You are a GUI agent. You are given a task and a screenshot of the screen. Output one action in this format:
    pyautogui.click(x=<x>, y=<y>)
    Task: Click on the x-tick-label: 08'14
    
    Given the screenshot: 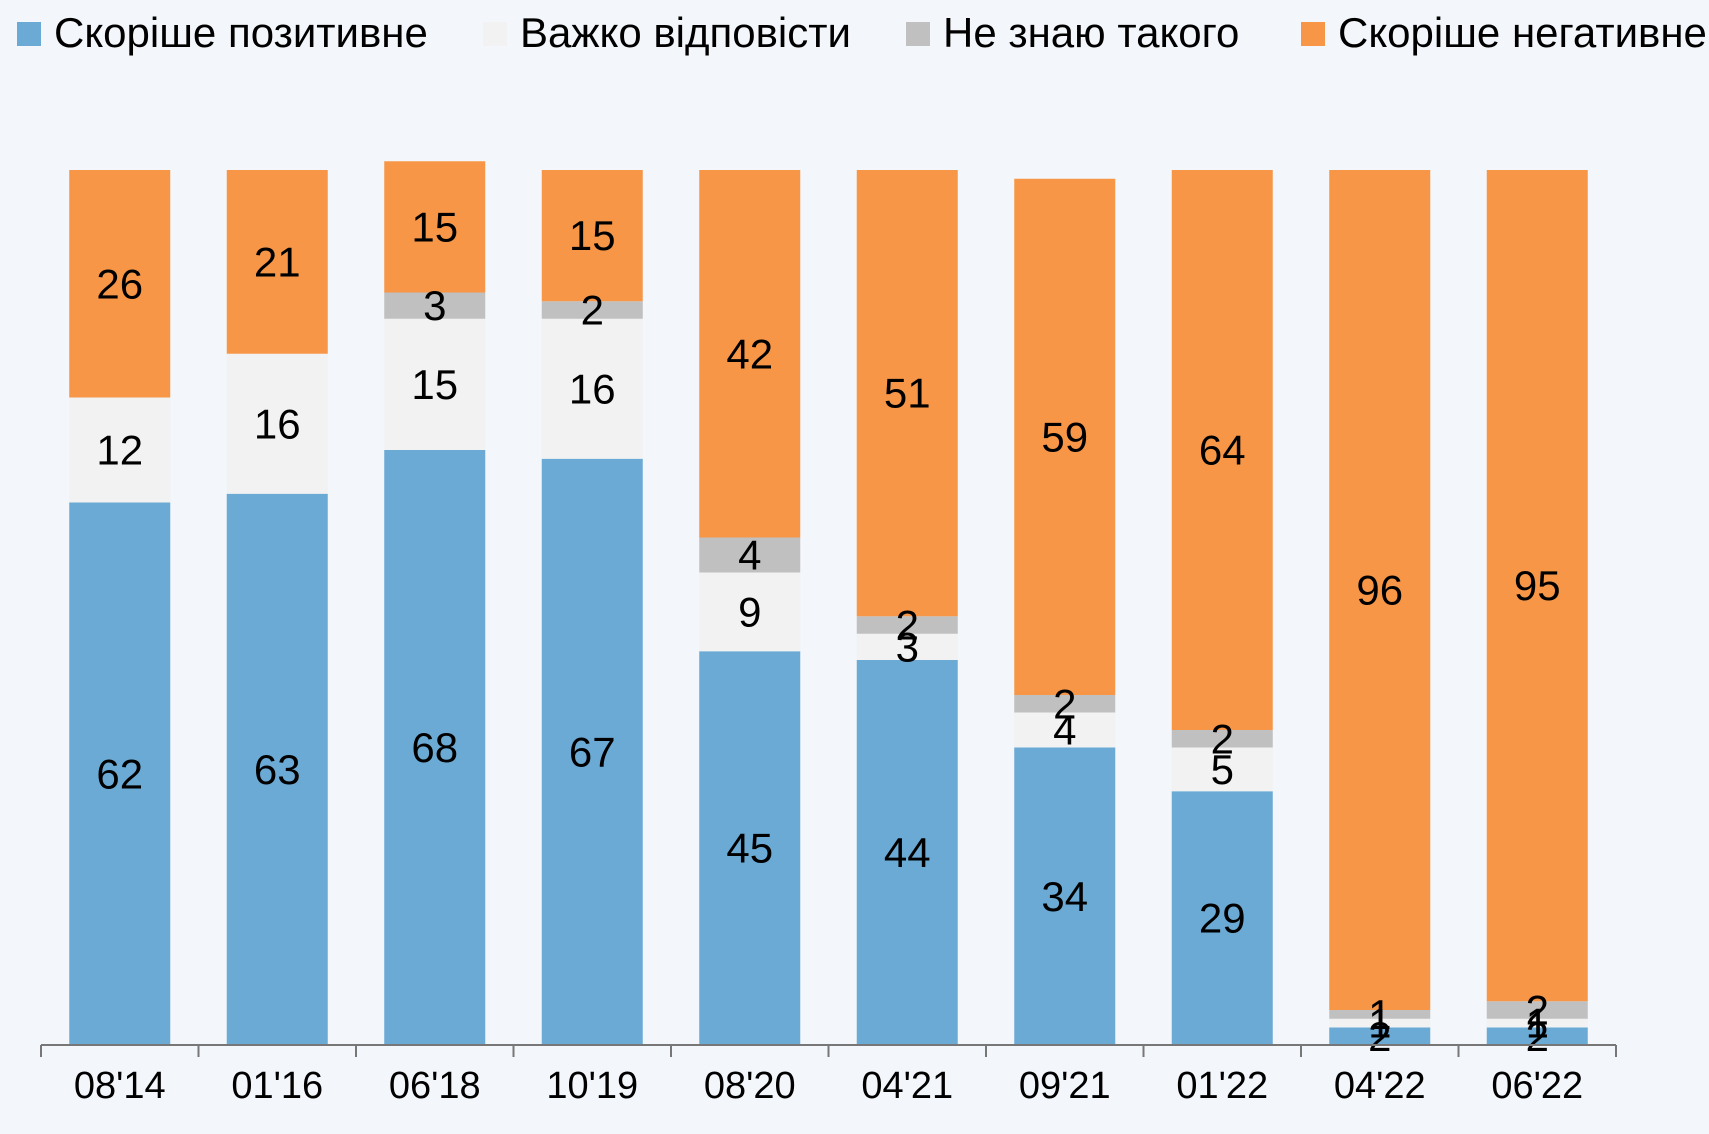 What is the action you would take?
    pyautogui.click(x=120, y=1086)
    